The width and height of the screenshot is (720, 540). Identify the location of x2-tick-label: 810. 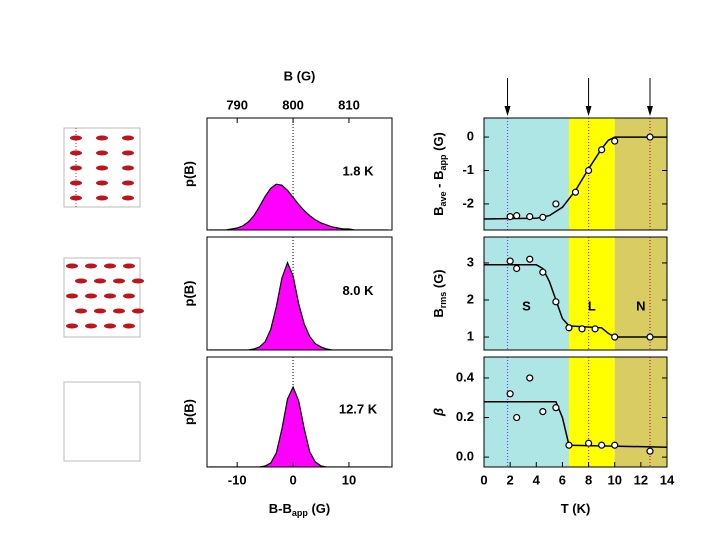
(349, 104).